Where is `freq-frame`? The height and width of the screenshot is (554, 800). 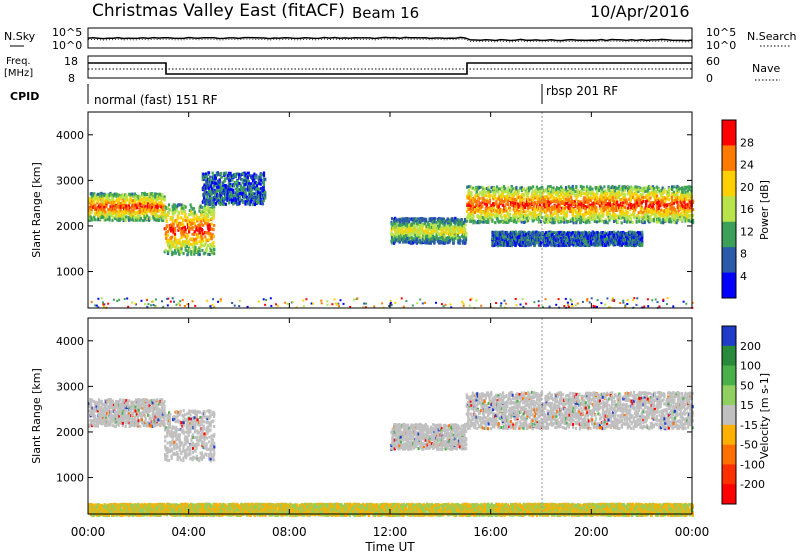 freq-frame is located at coordinates (390, 67).